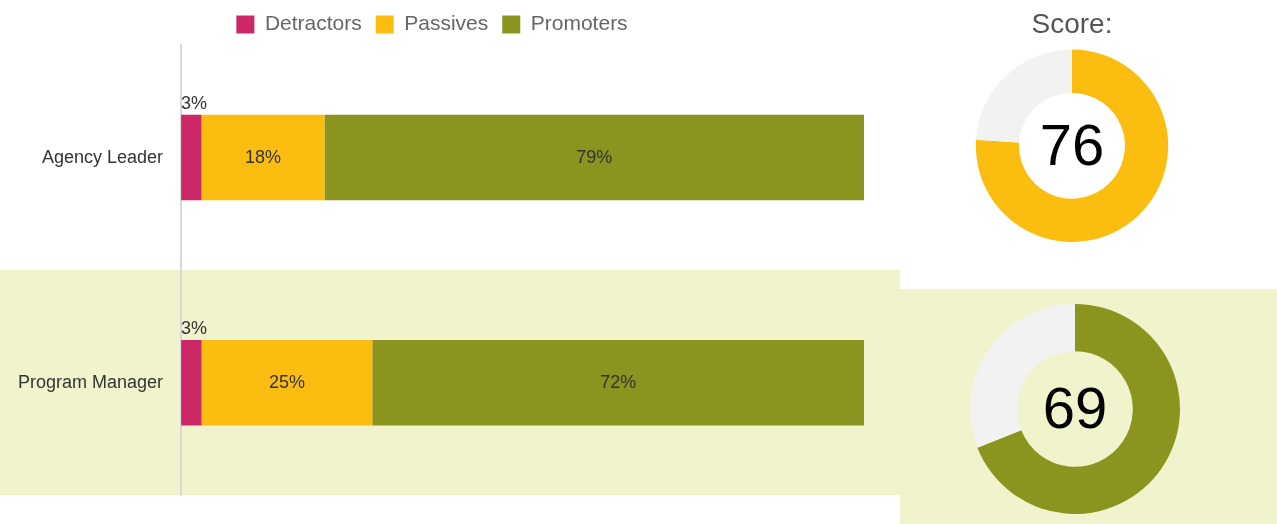 The height and width of the screenshot is (524, 1277). Describe the element at coordinates (579, 23) in the screenshot. I see `legend-label: Promoters` at that location.